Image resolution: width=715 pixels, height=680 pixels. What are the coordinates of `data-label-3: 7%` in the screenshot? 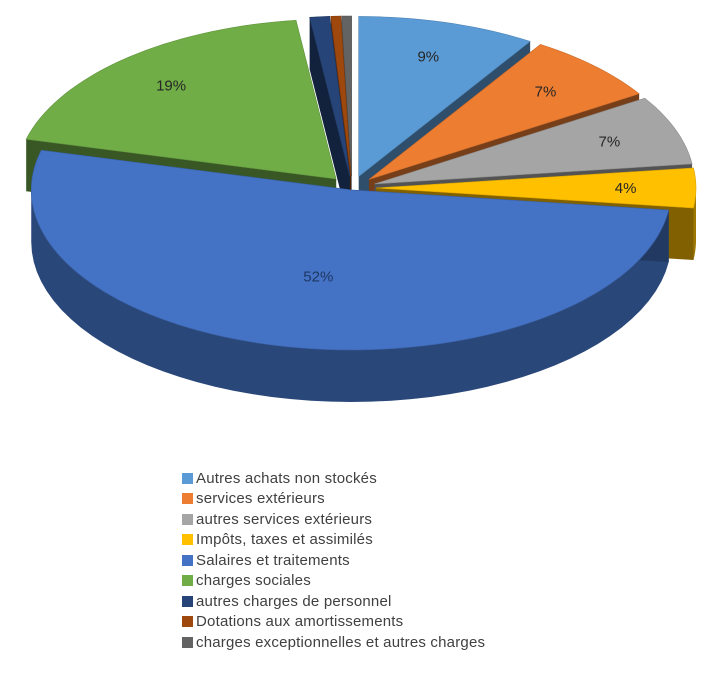 It's located at (610, 142).